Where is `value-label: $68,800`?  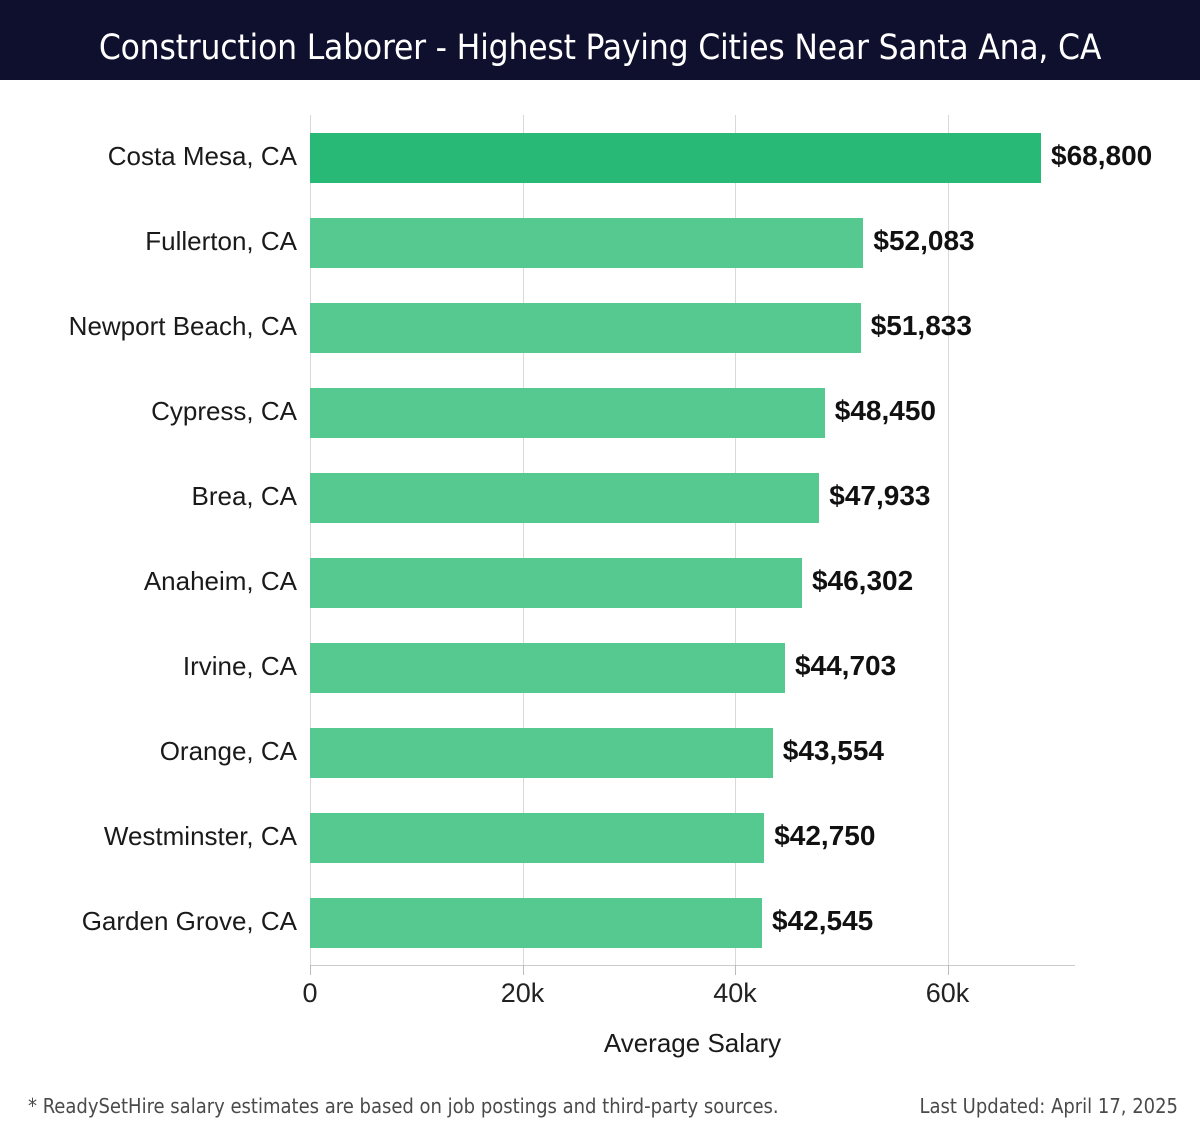
value-label: $68,800 is located at coordinates (1102, 155).